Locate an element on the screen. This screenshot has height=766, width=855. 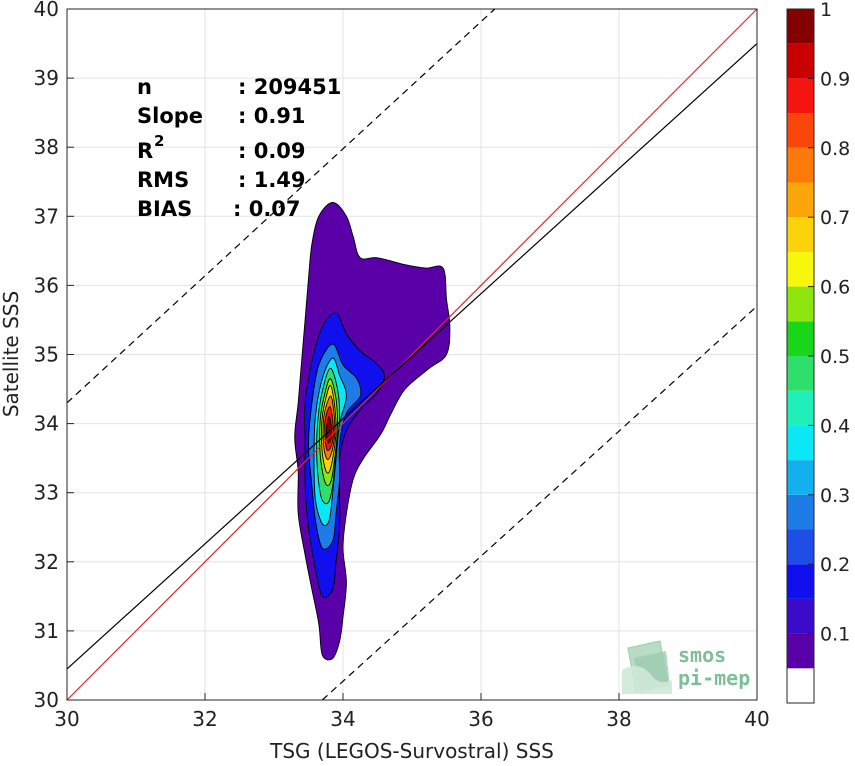
colorbar-tick-label: 0.6 is located at coordinates (835, 288).